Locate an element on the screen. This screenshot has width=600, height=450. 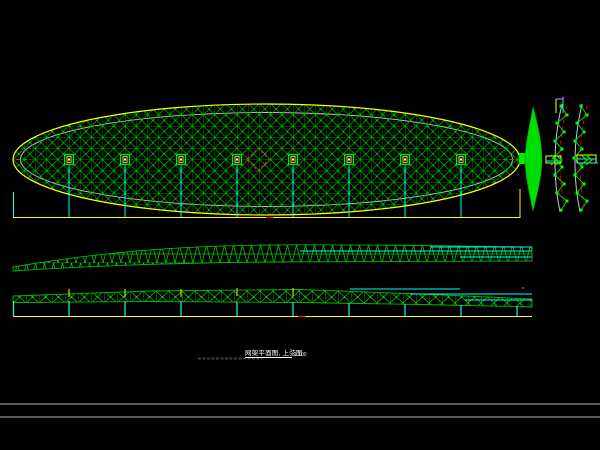
section-b-mid-bracket is located at coordinates (587, 160).